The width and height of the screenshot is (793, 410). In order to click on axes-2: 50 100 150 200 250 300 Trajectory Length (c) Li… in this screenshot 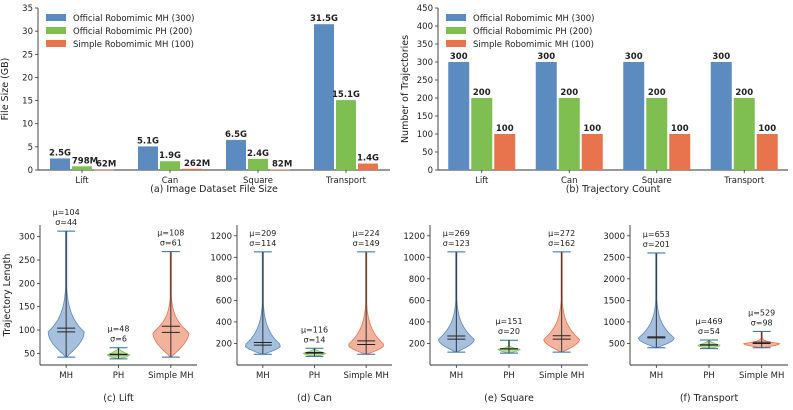, I will do `click(99, 306)`.